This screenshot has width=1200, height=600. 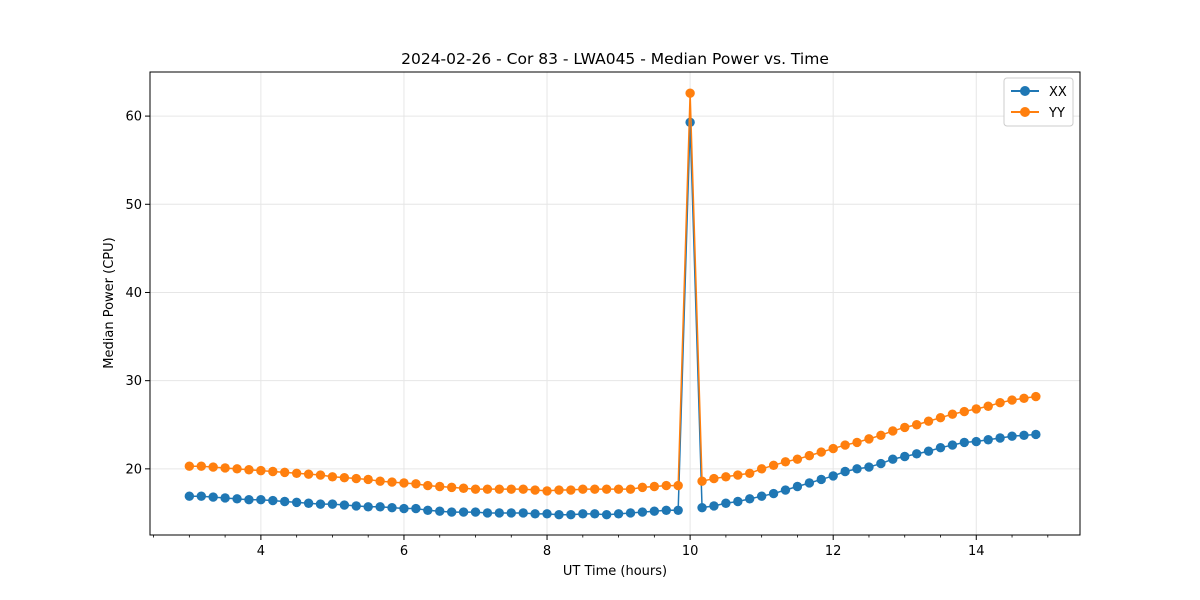 What do you see at coordinates (133, 293) in the screenshot?
I see `y-tick-label: 40` at bounding box center [133, 293].